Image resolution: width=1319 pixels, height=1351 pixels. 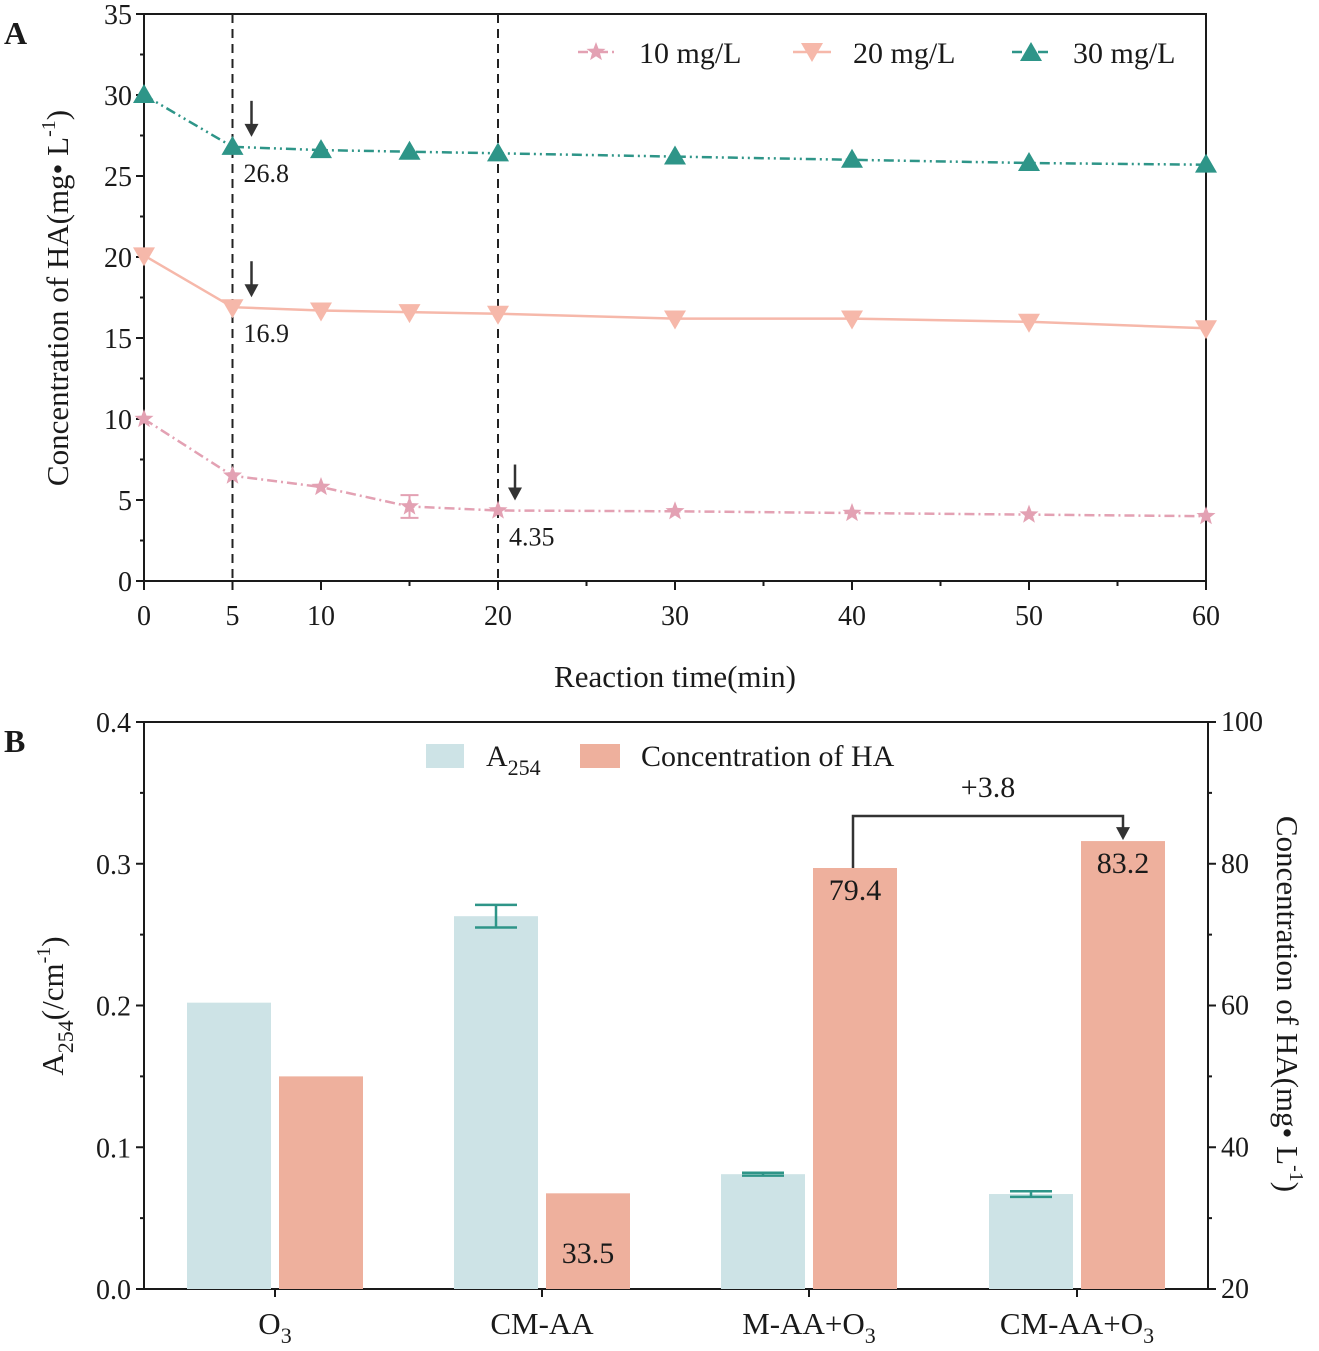 I want to click on panel-b-right-title-main: Concentration of HA(mg, so click(x=1287, y=972).